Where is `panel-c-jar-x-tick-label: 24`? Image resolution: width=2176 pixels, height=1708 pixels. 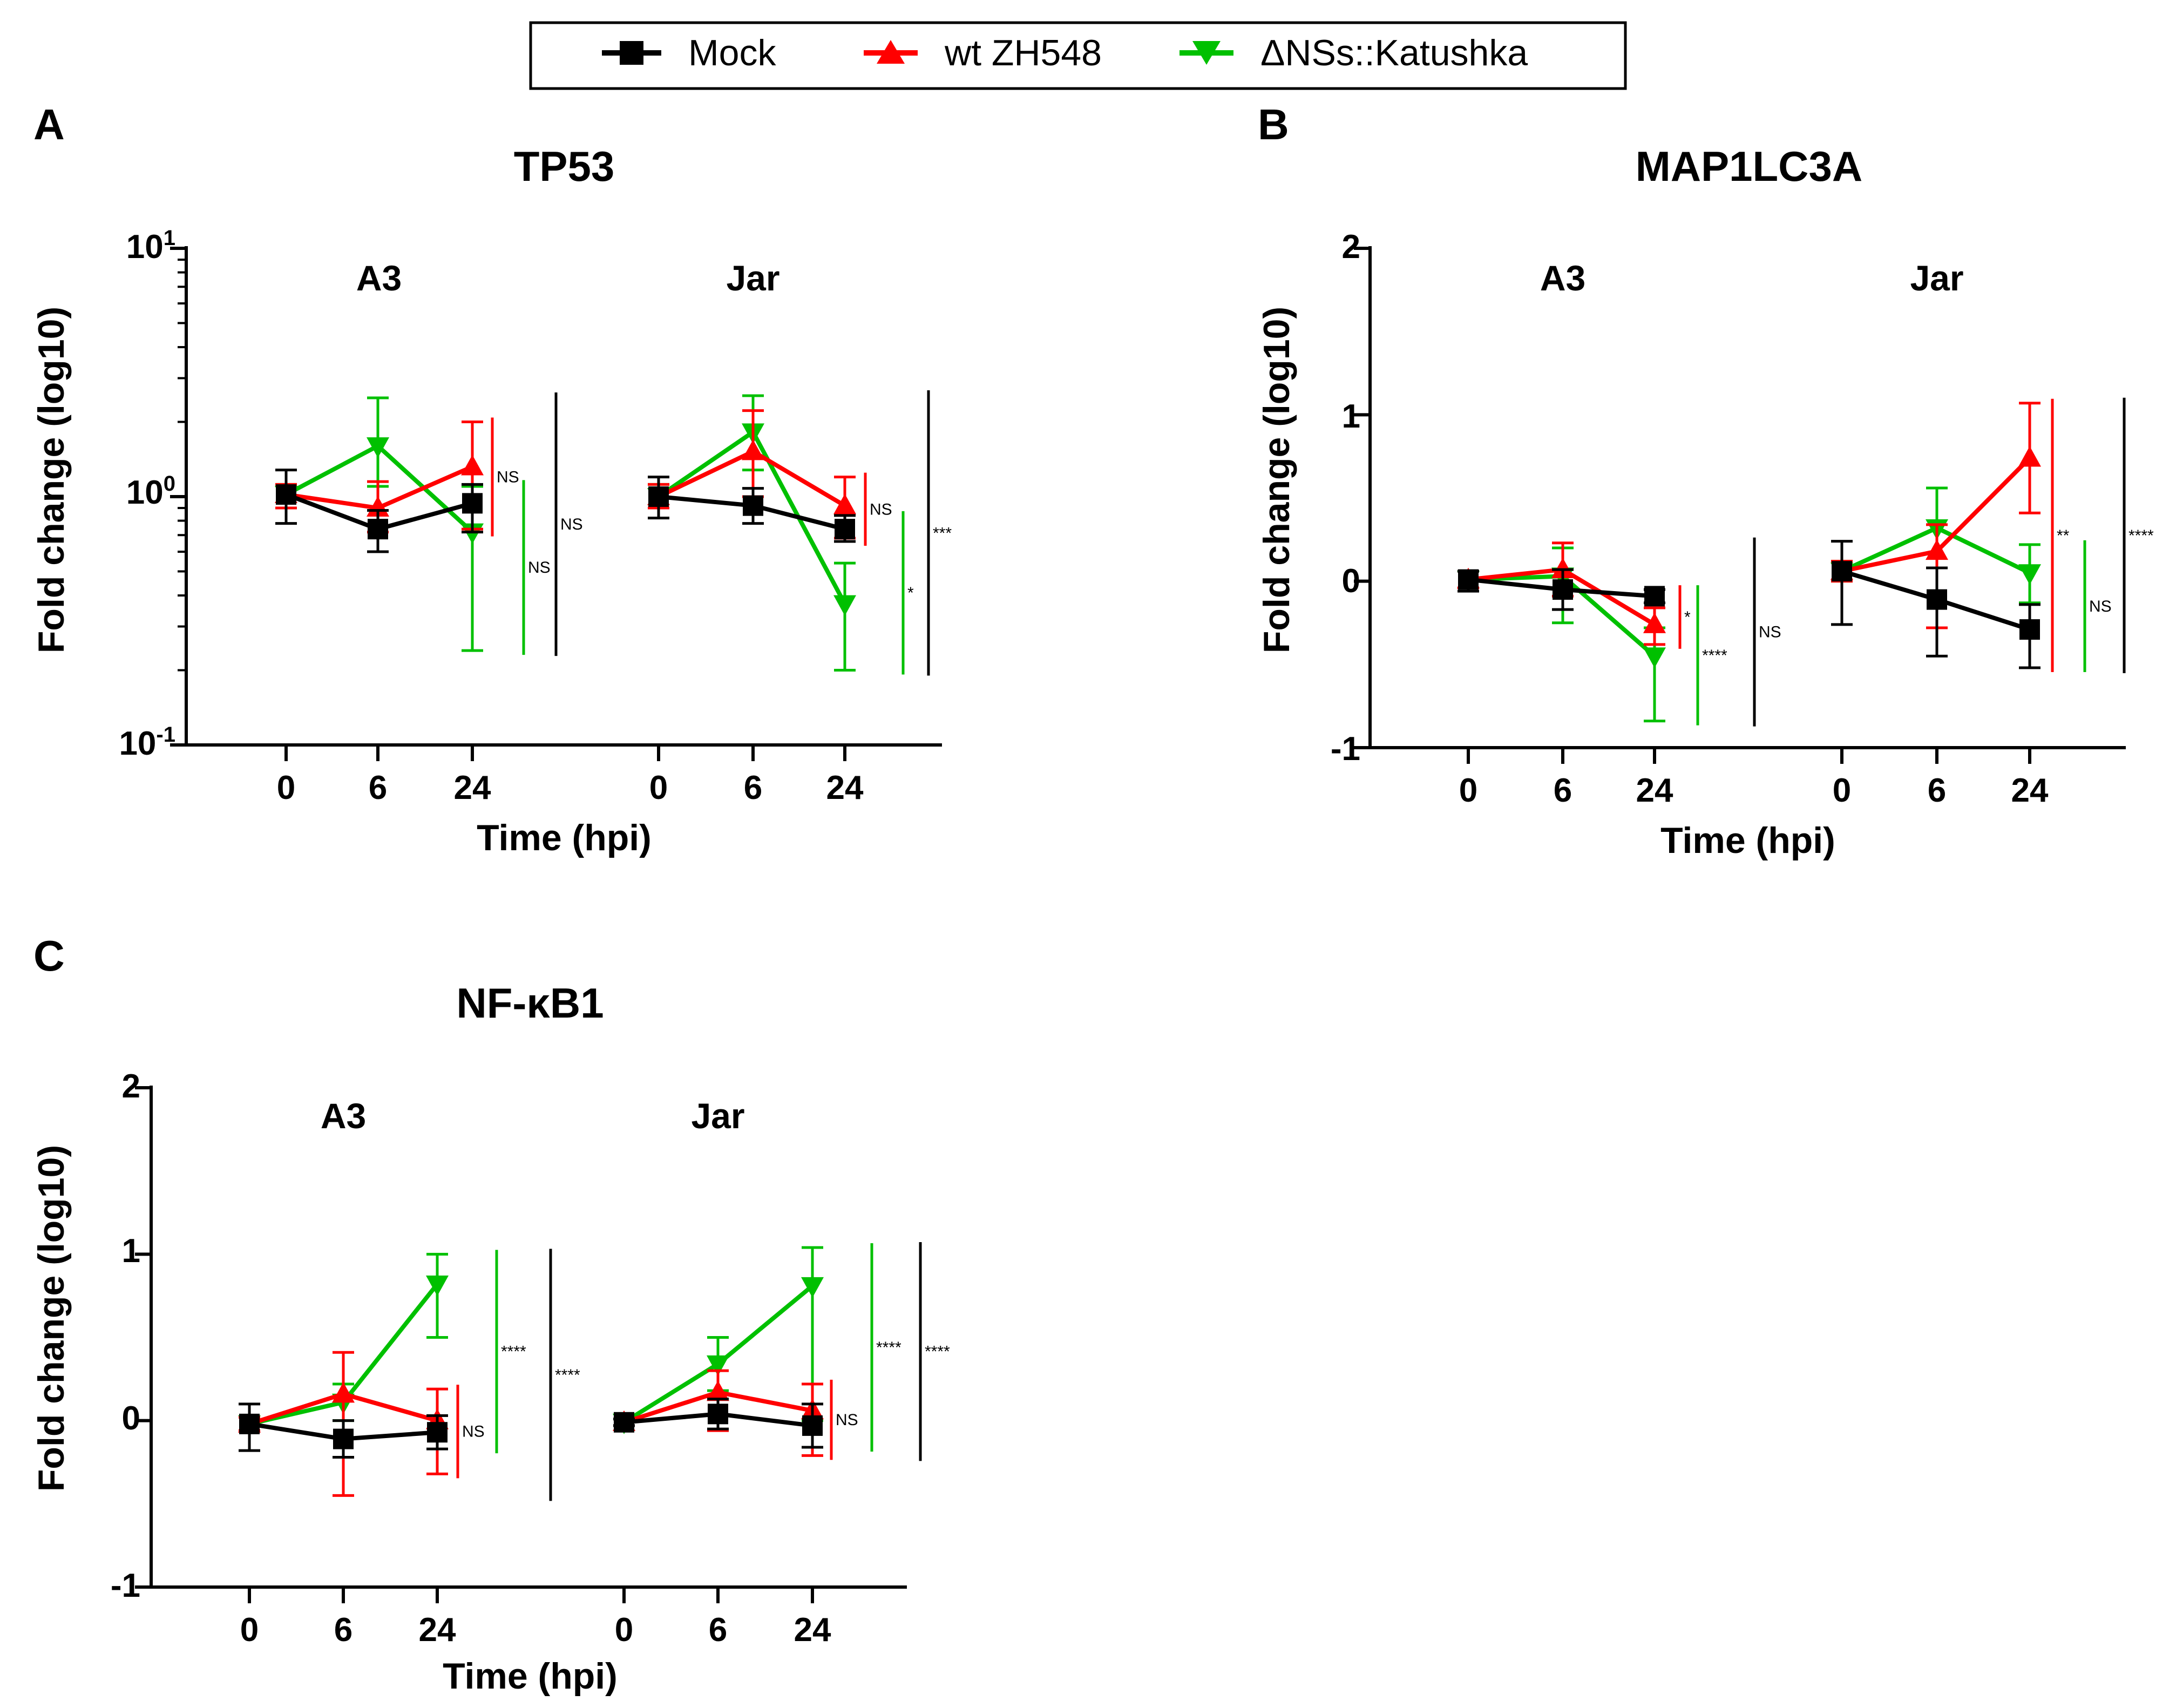
panel-c-jar-x-tick-label: 24 is located at coordinates (812, 1630).